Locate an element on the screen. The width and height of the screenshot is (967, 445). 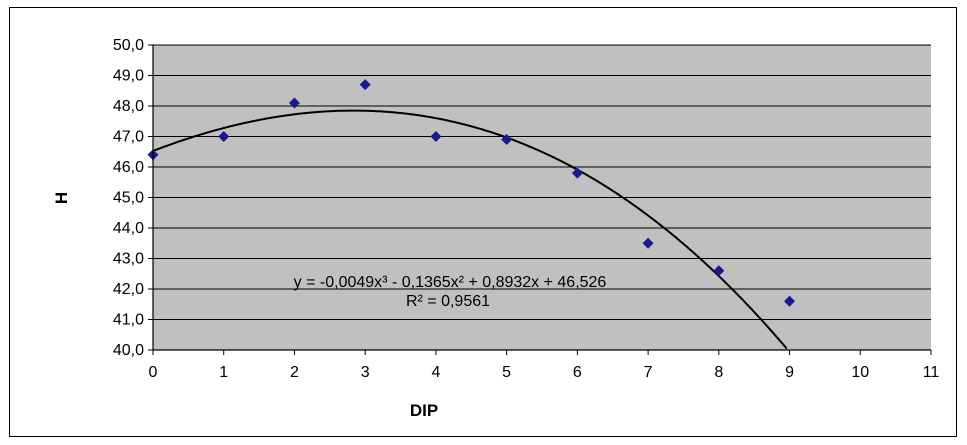
x-tick-label: 0 is located at coordinates (153, 372).